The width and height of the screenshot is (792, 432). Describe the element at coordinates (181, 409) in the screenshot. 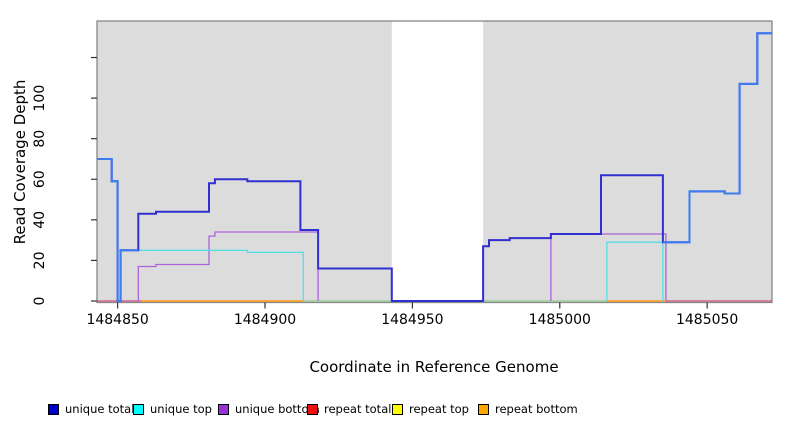

I see `legend-label: unique top` at that location.